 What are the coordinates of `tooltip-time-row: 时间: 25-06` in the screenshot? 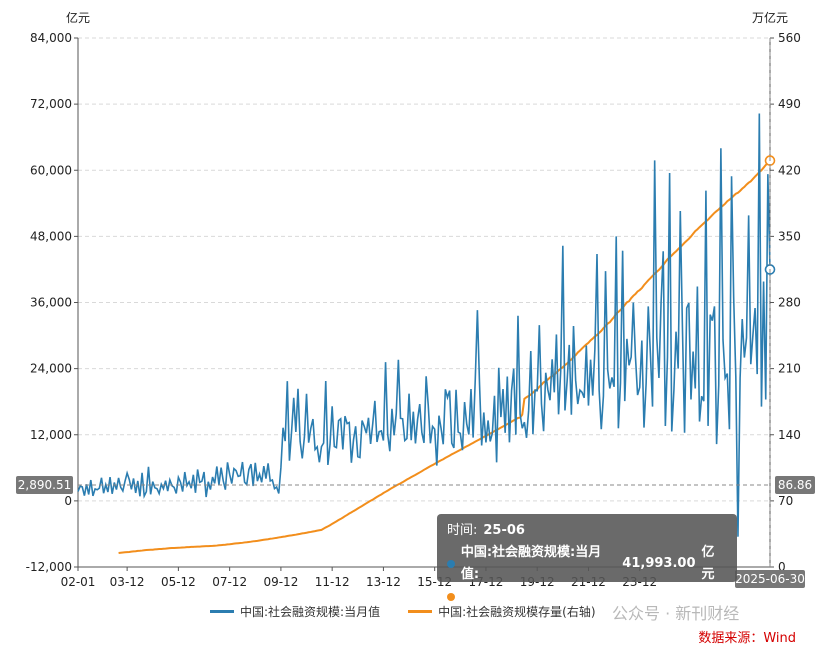 It's located at (587, 531).